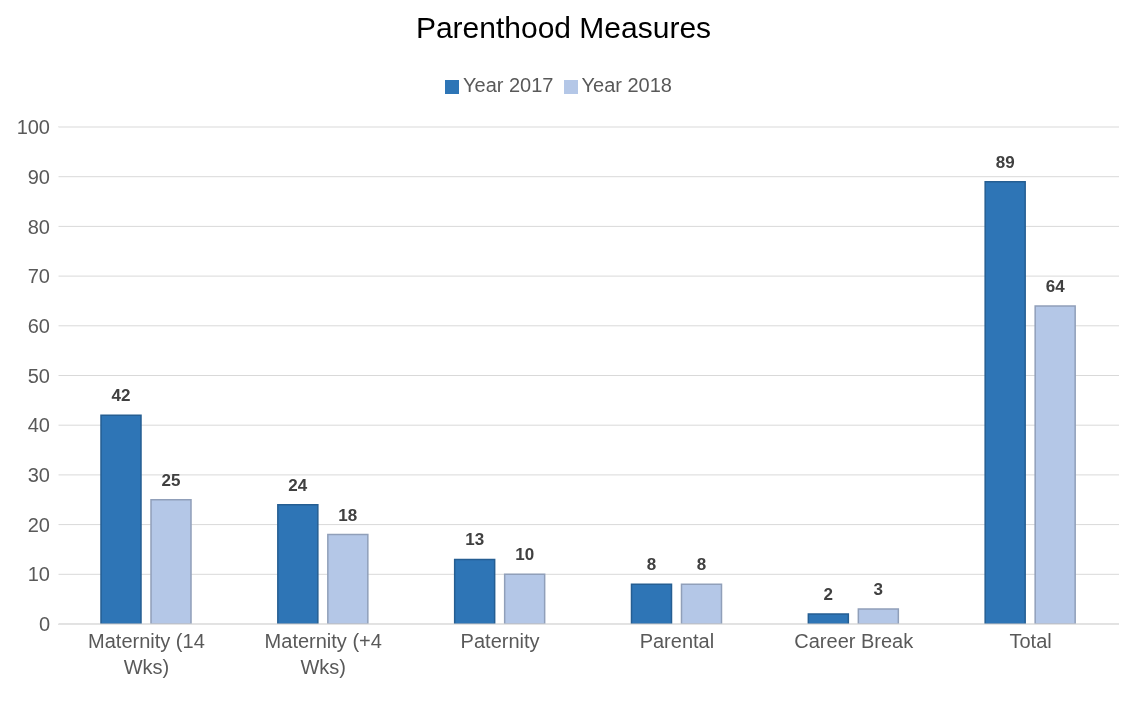 Image resolution: width=1127 pixels, height=713 pixels. What do you see at coordinates (563, 28) in the screenshot?
I see `chart-title: Parenthood Measures` at bounding box center [563, 28].